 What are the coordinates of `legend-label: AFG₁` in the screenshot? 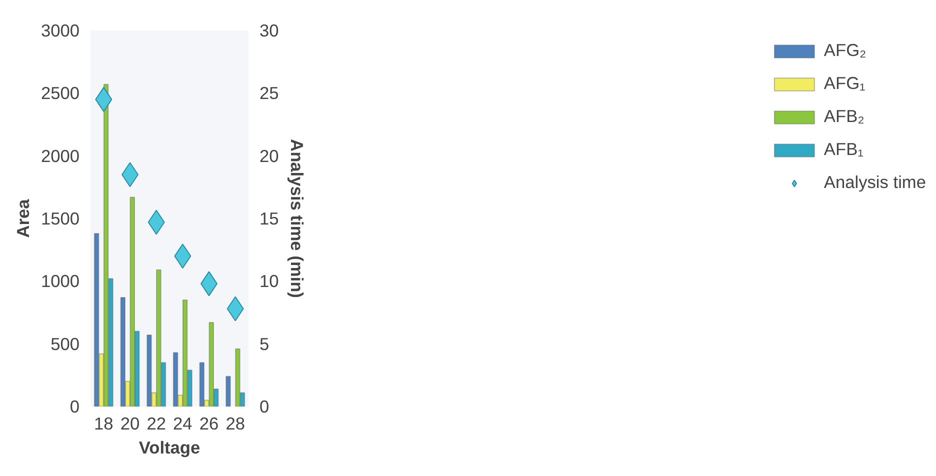 It's located at (845, 83).